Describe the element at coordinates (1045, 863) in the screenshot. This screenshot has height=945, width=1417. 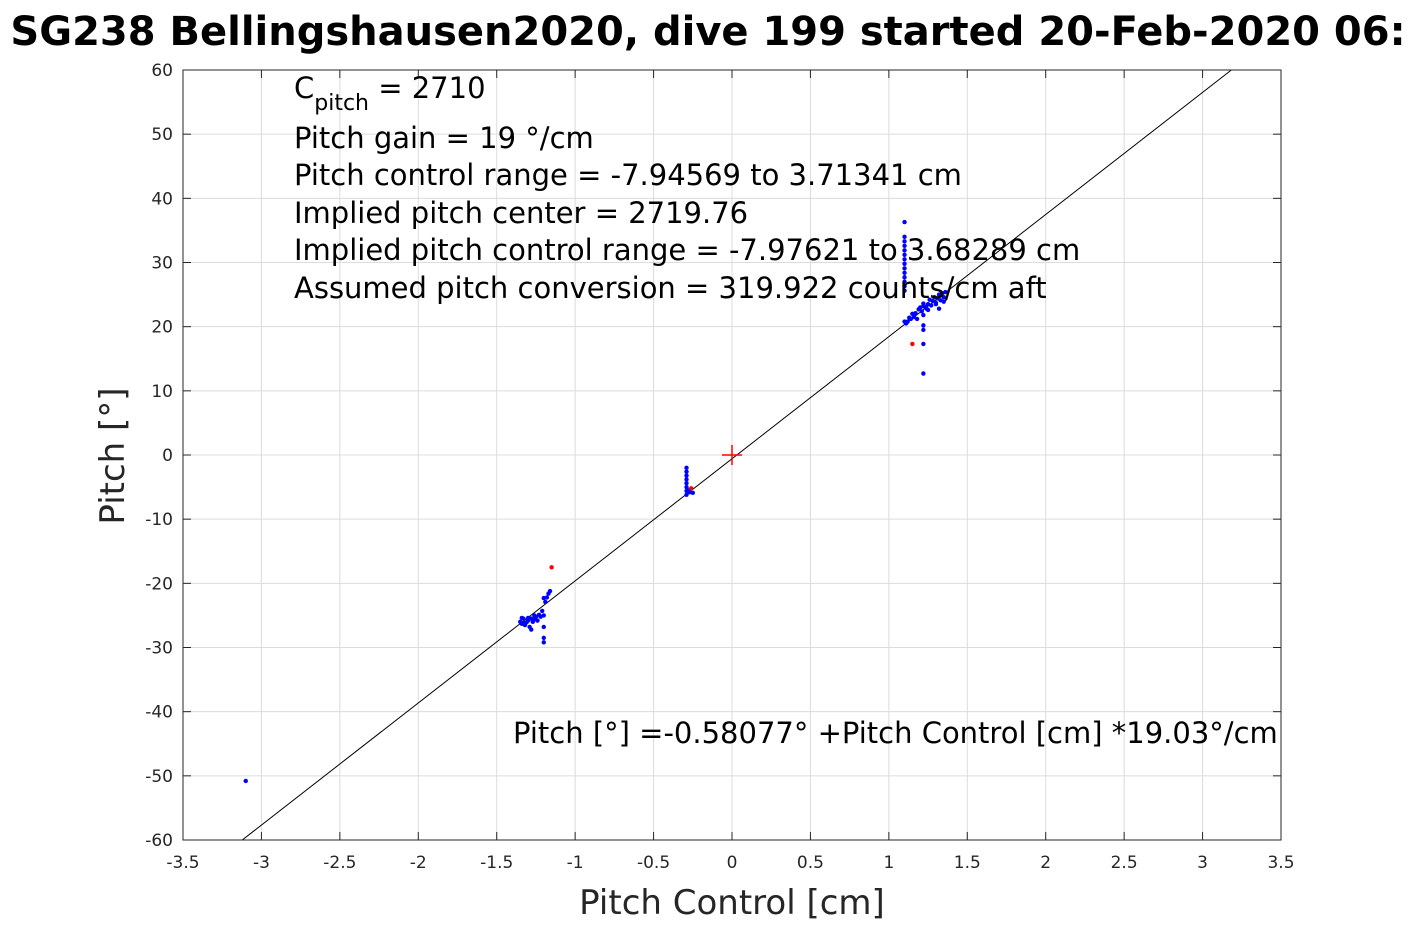
I see `x-tick-label: 2` at that location.